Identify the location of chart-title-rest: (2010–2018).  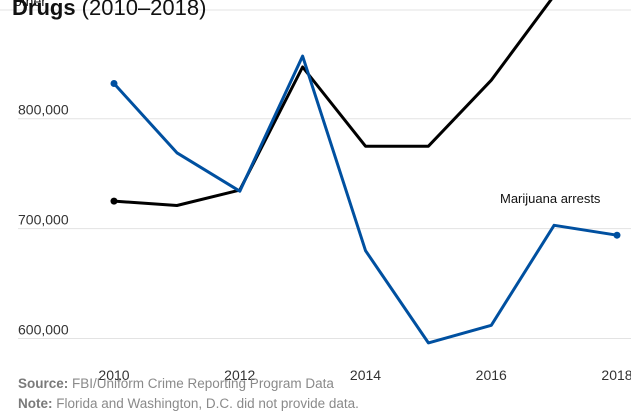
(141, 10).